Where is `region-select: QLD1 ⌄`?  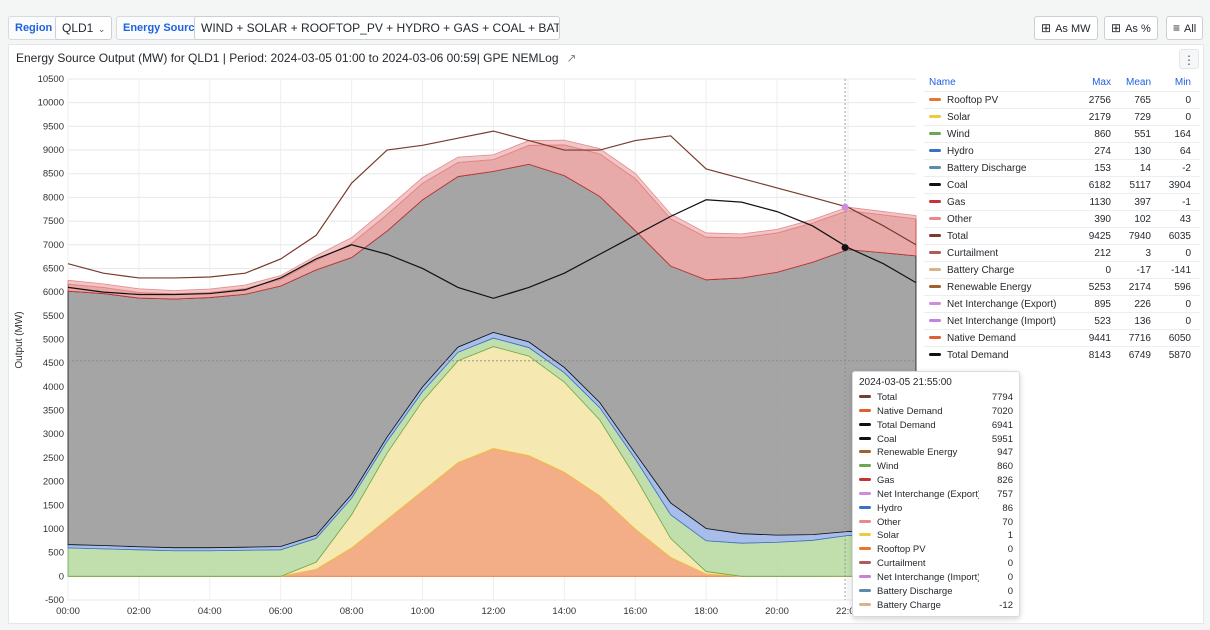
region-select: QLD1 ⌄ is located at coordinates (84, 28).